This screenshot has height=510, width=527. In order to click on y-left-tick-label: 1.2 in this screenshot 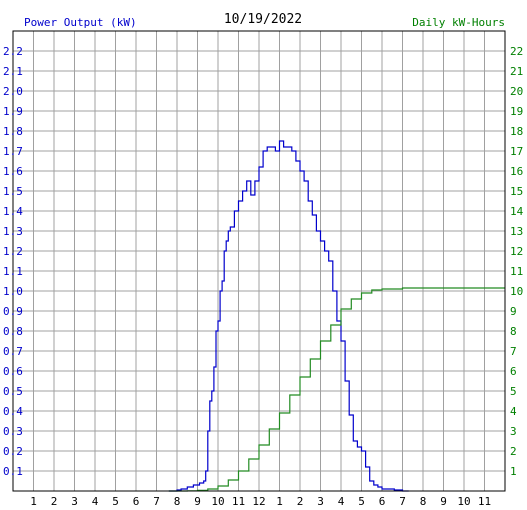, I will do `click(13, 251)`.